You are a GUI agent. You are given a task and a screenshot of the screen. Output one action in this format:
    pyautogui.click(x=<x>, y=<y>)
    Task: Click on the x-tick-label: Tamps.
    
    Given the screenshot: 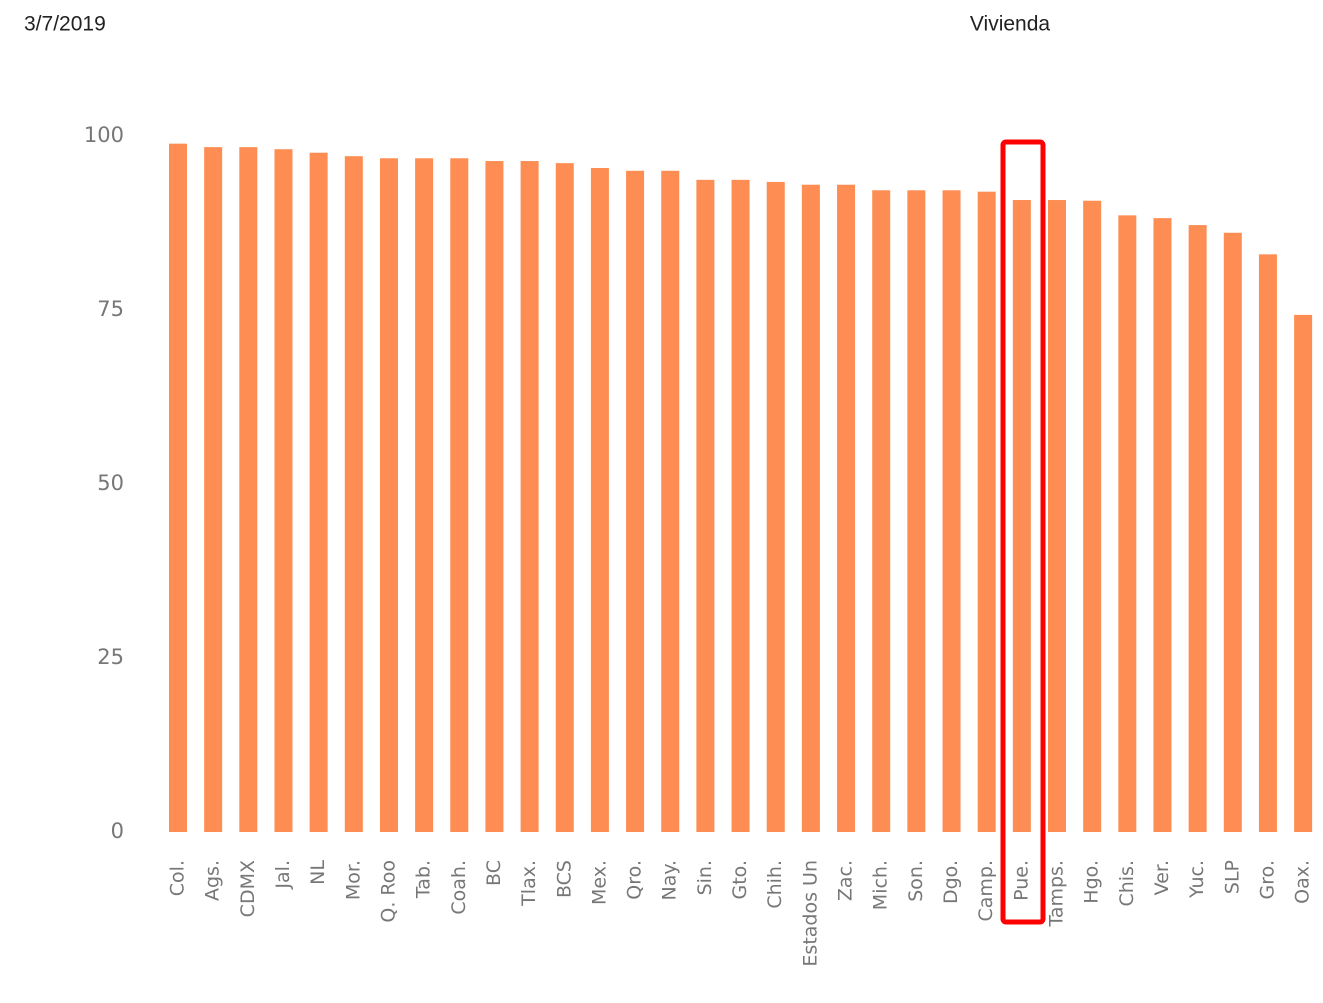 What is the action you would take?
    pyautogui.click(x=1057, y=894)
    